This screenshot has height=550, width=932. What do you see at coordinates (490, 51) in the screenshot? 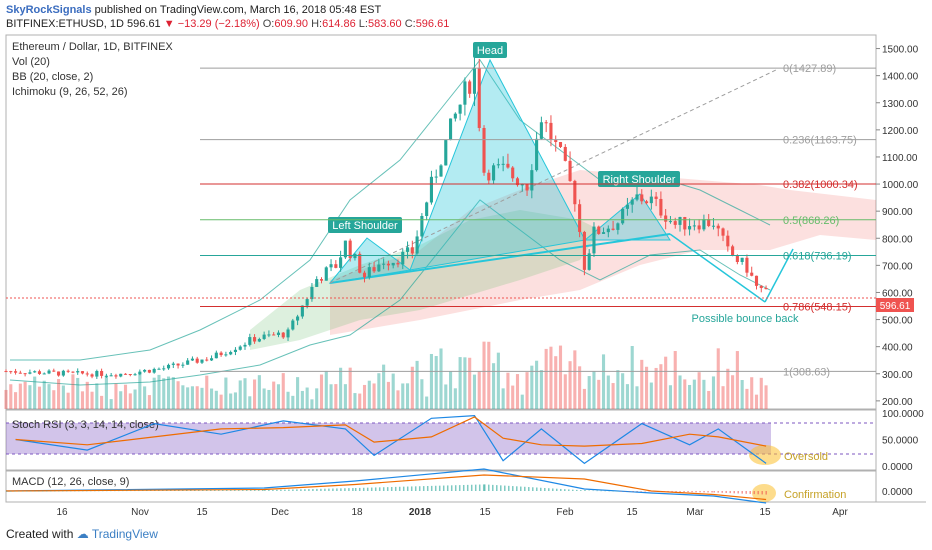
I see `svg-text: Head` at bounding box center [490, 51].